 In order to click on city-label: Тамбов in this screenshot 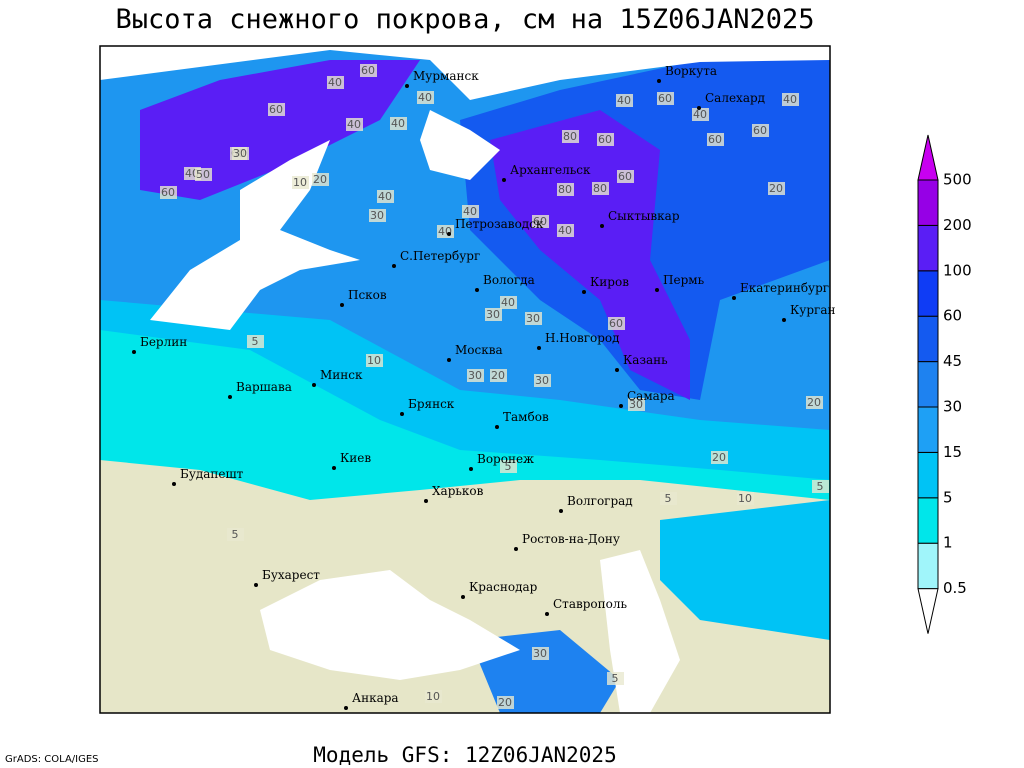, I will do `click(526, 417)`.